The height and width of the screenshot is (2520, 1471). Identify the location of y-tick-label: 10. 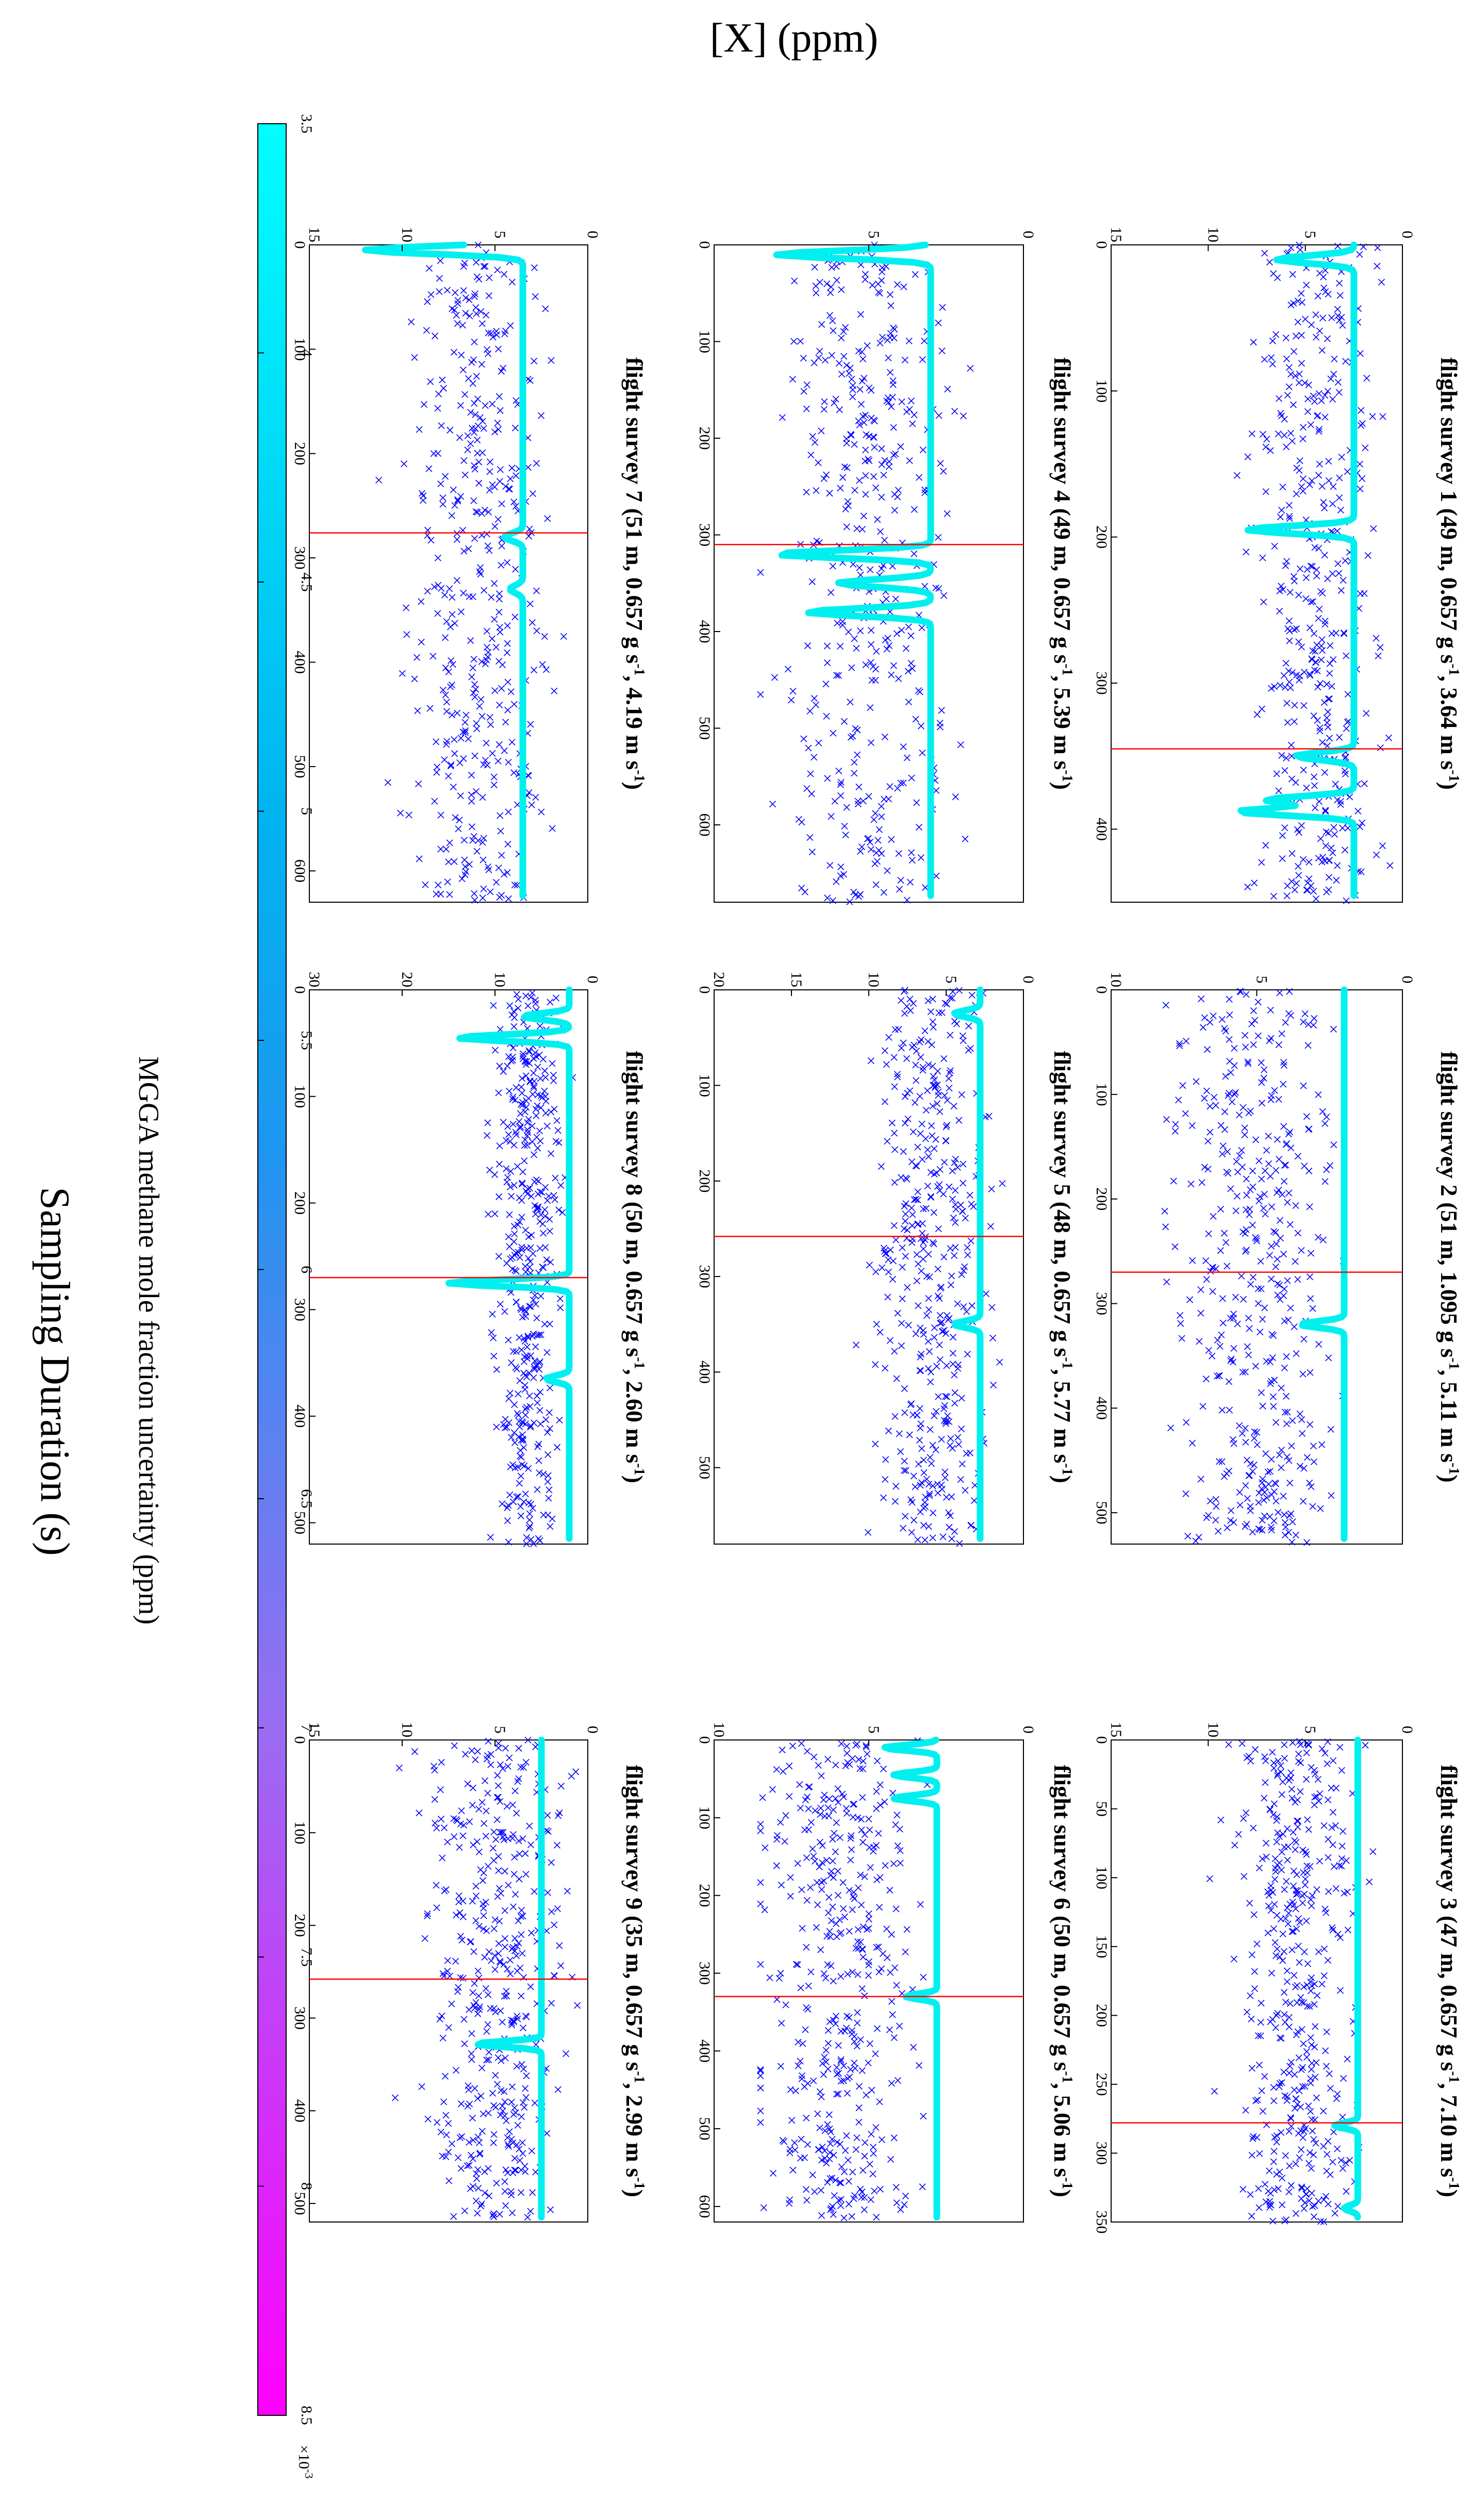
(1117, 979).